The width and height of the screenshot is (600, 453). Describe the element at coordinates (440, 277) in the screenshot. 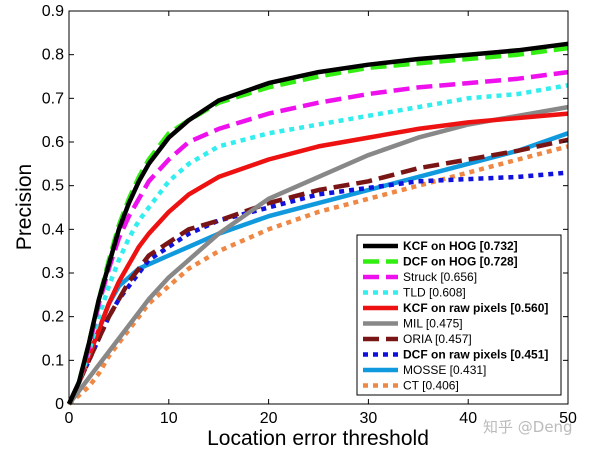

I see `legend-label-2: Struck [0.656]` at that location.